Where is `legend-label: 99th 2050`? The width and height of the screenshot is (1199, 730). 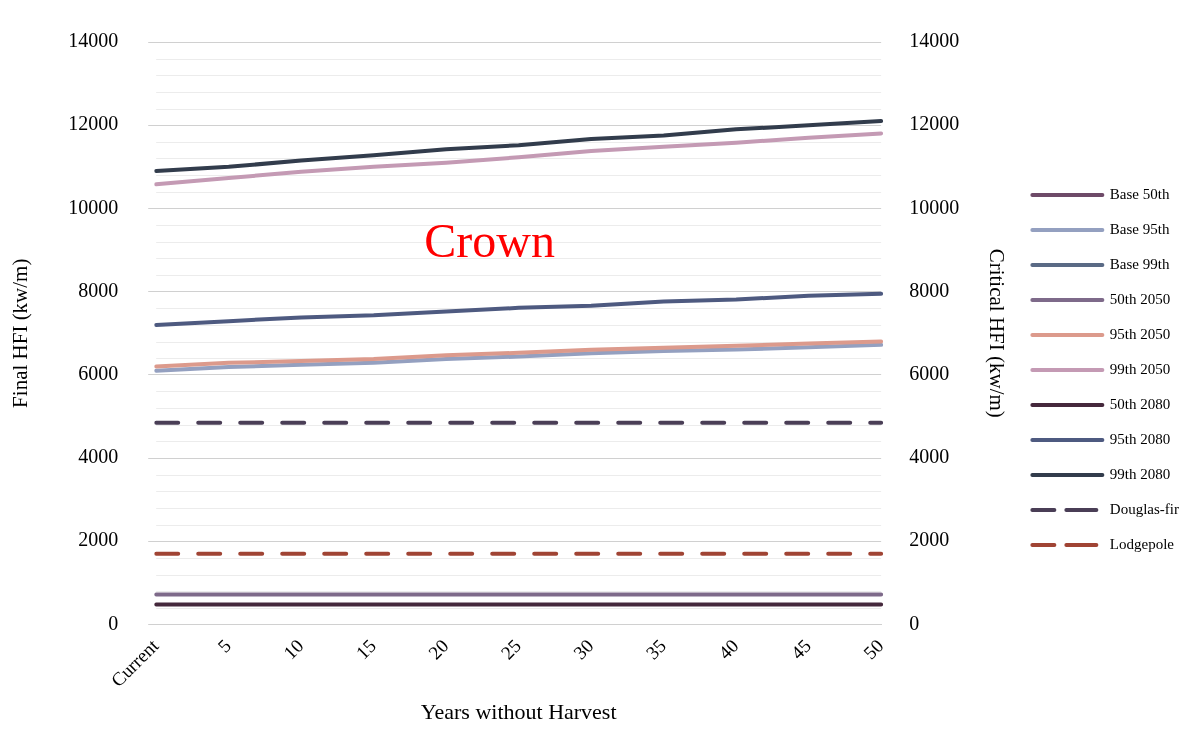
legend-label: 99th 2050 is located at coordinates (1140, 368).